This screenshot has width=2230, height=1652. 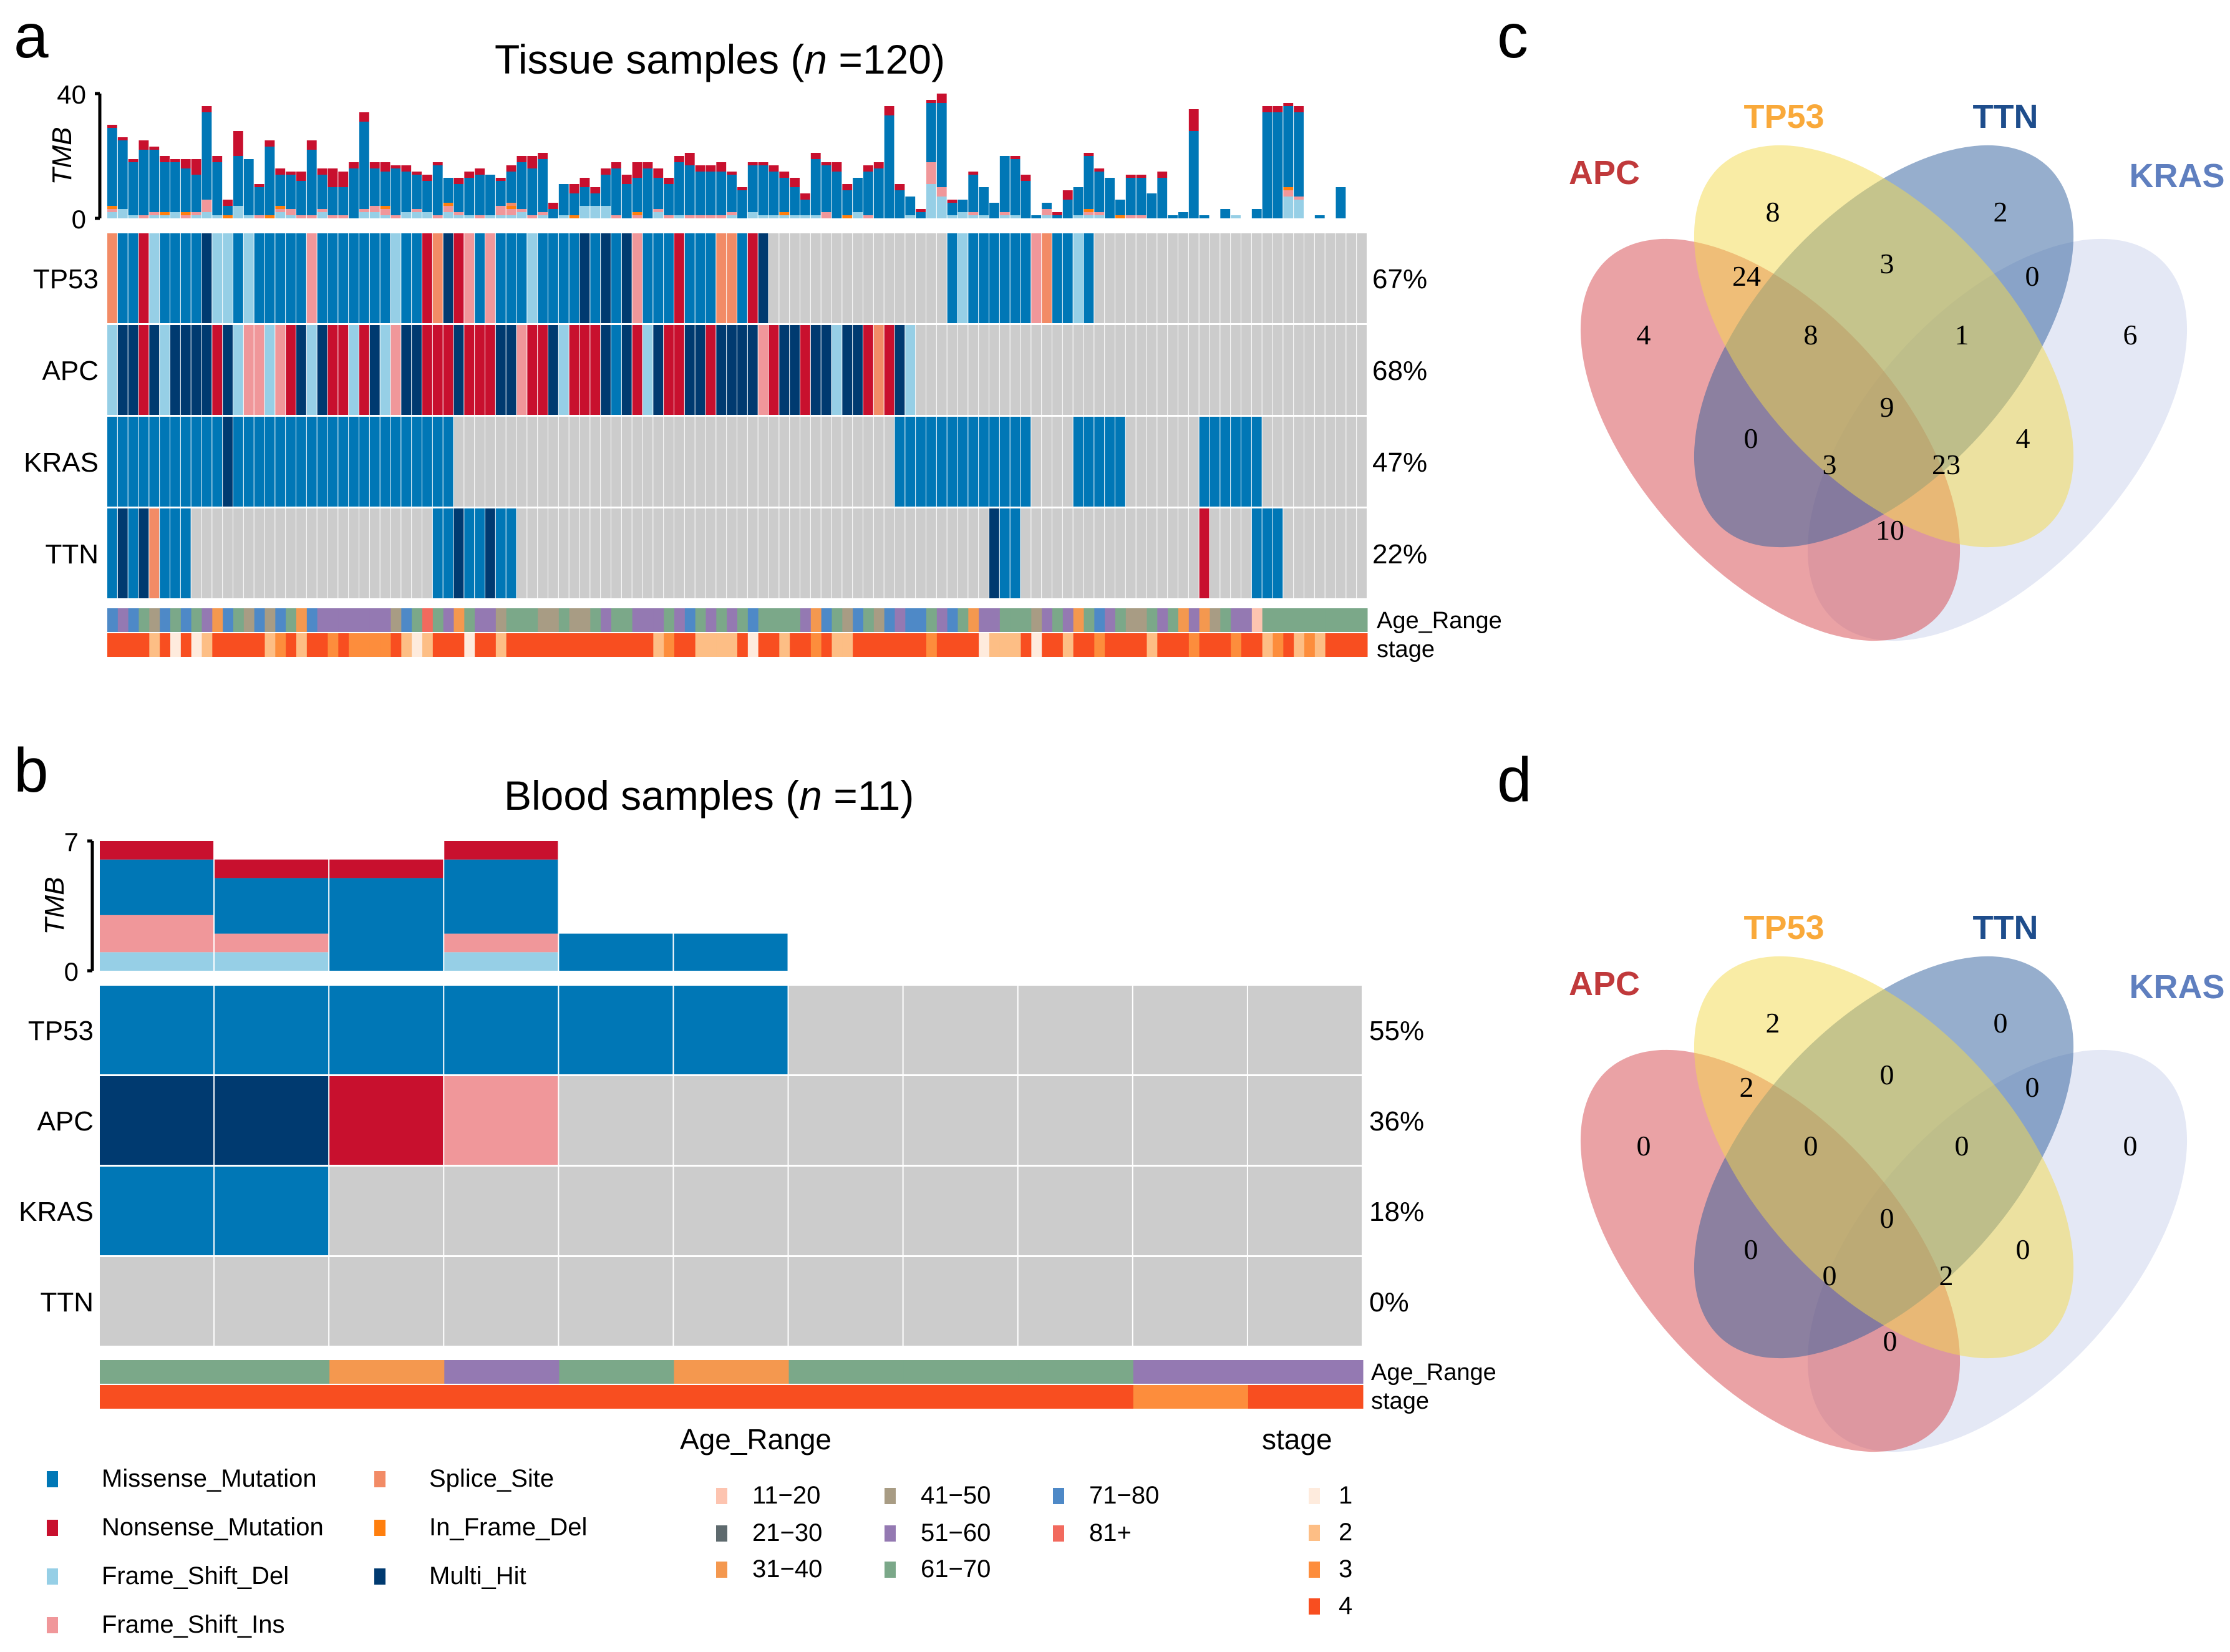 I want to click on gene-label: TP53, so click(x=66, y=279).